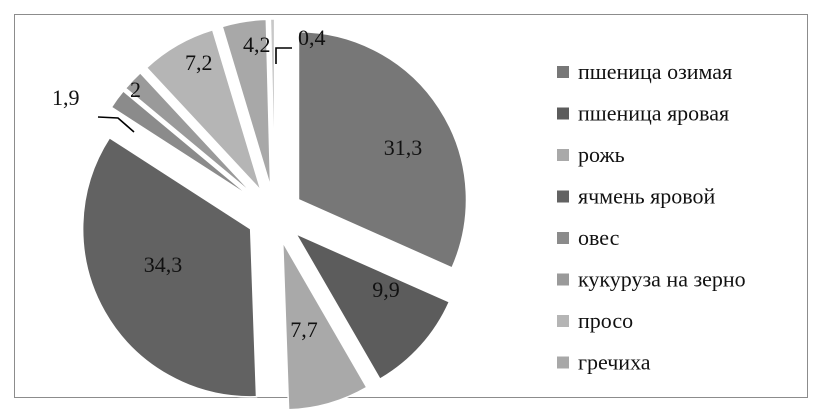  Describe the element at coordinates (599, 237) in the screenshot. I see `legend-label-5: овес` at that location.